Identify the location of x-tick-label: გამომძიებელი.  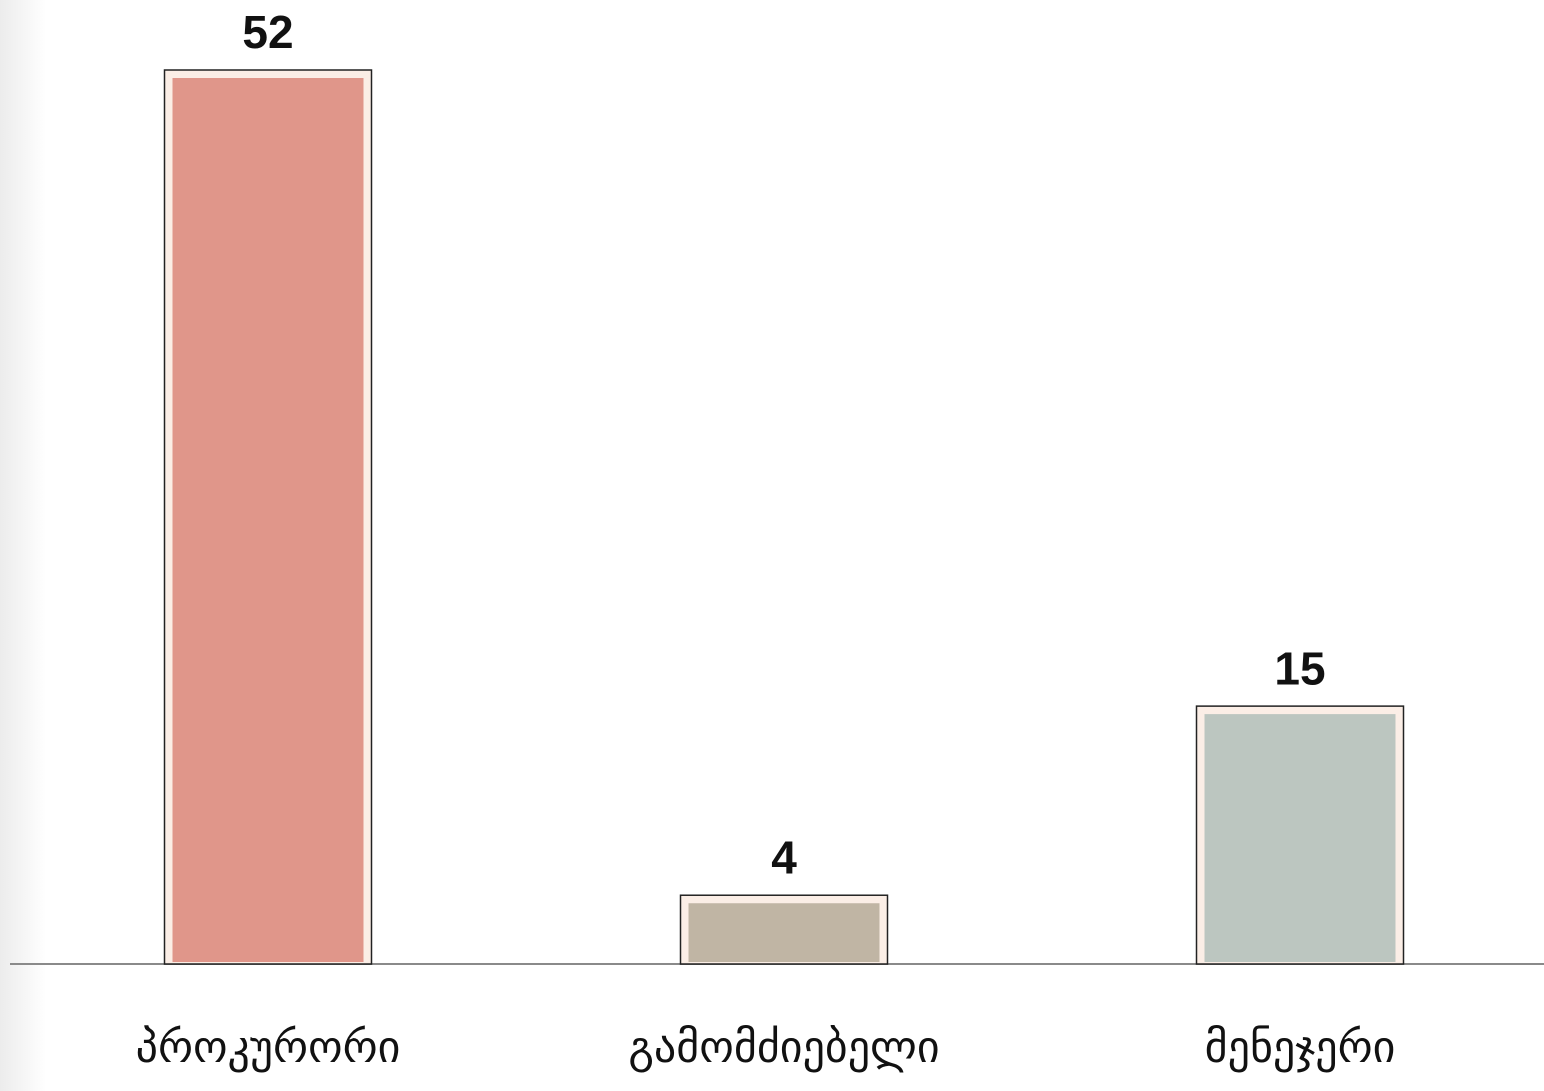
(783, 1047).